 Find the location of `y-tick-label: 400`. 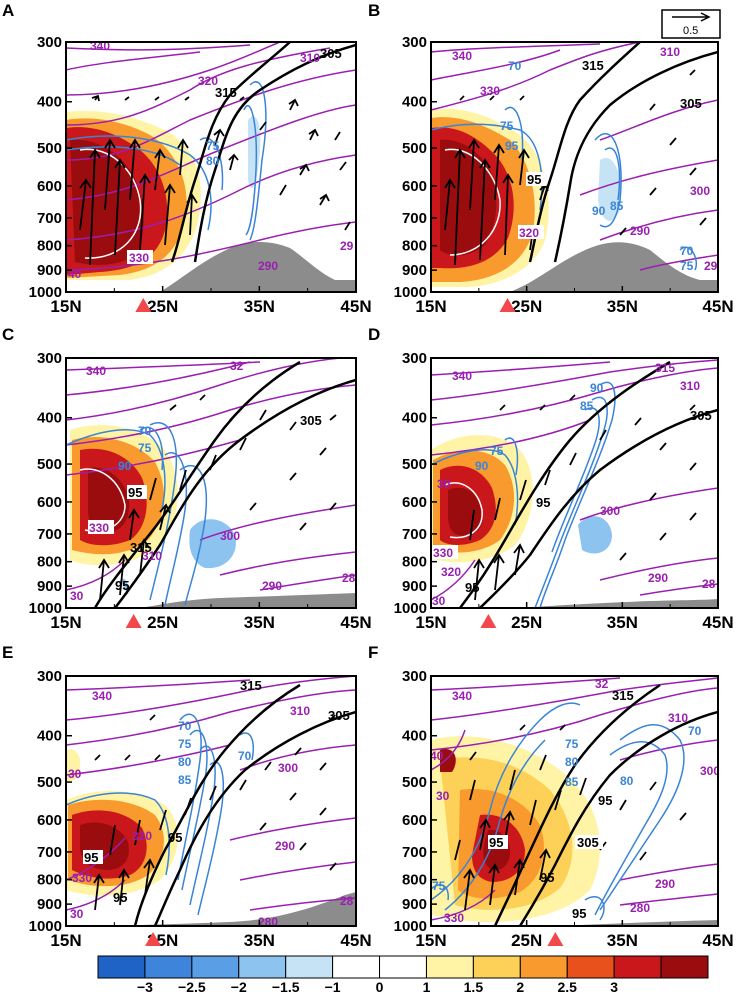

y-tick-label: 400 is located at coordinates (49, 418).